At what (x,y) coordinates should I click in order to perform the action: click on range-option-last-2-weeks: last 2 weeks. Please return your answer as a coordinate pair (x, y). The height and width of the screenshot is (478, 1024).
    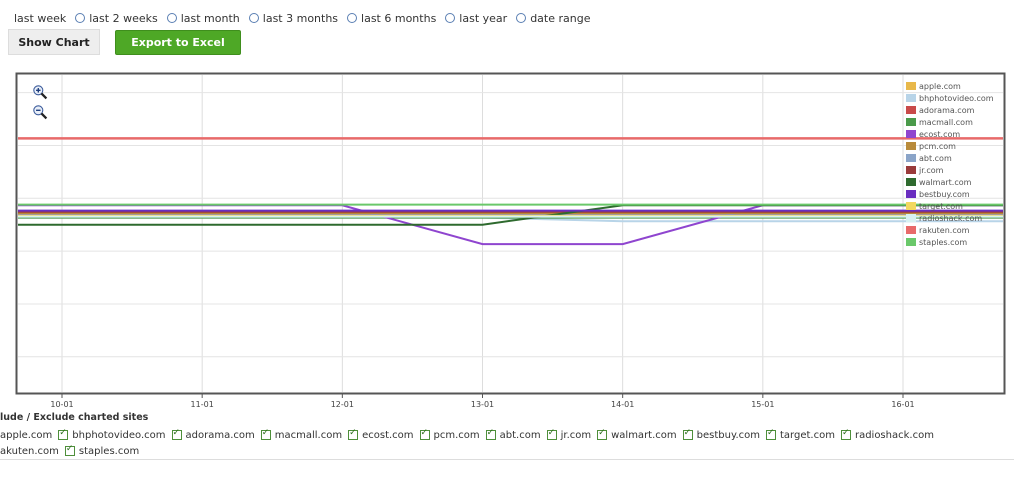
    Looking at the image, I should click on (116, 18).